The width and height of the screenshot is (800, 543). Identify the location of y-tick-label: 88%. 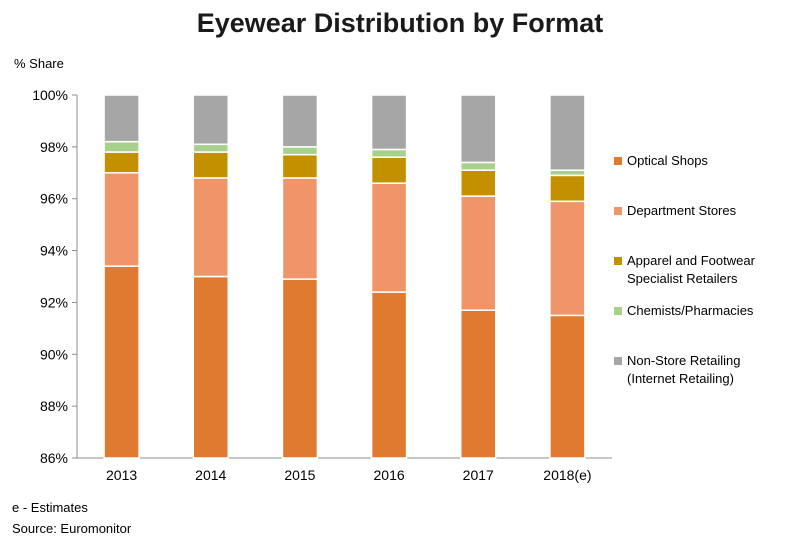
(54, 406).